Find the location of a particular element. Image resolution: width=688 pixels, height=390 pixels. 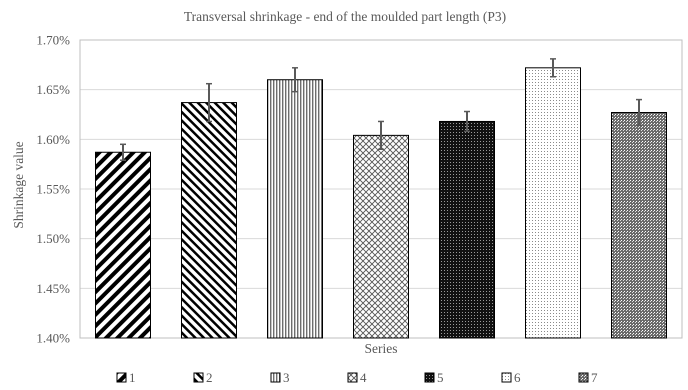

legend-item-5: 5 is located at coordinates (434, 377).